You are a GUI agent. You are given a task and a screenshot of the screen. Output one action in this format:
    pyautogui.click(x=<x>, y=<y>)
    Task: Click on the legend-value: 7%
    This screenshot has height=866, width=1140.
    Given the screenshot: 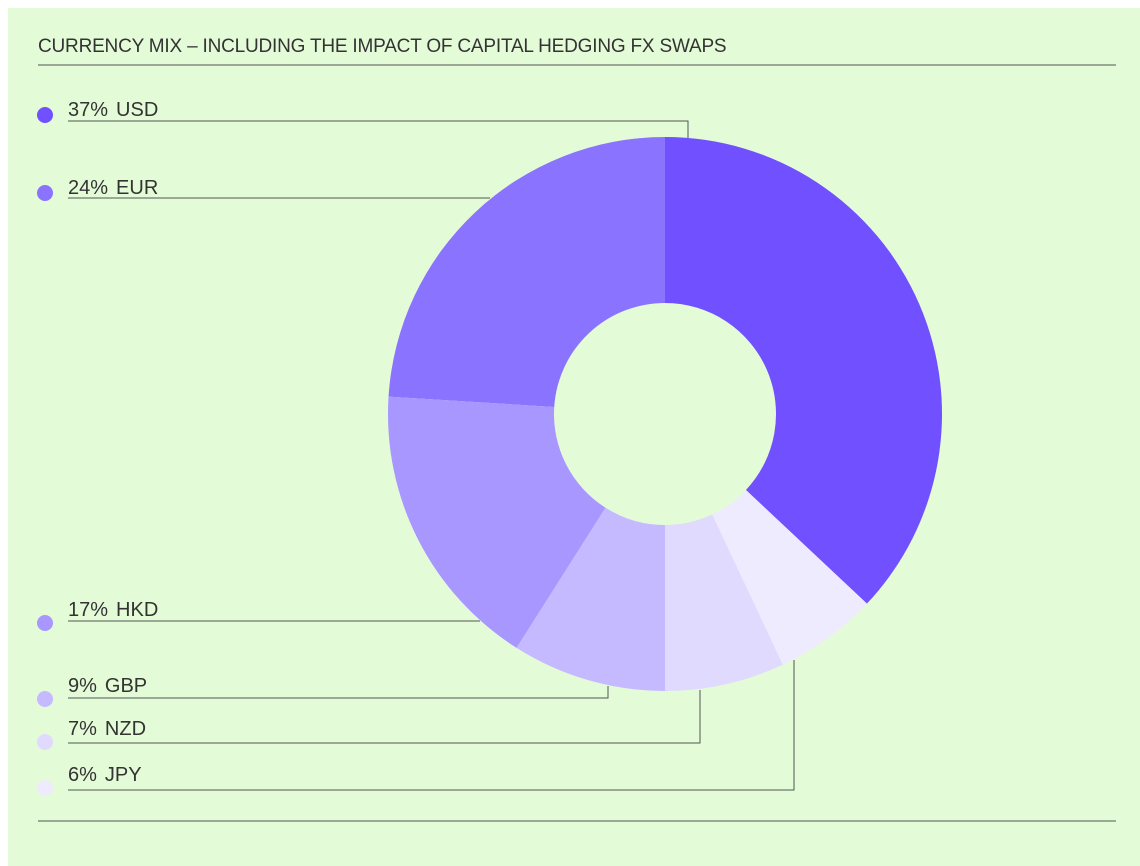 What is the action you would take?
    pyautogui.click(x=82, y=729)
    